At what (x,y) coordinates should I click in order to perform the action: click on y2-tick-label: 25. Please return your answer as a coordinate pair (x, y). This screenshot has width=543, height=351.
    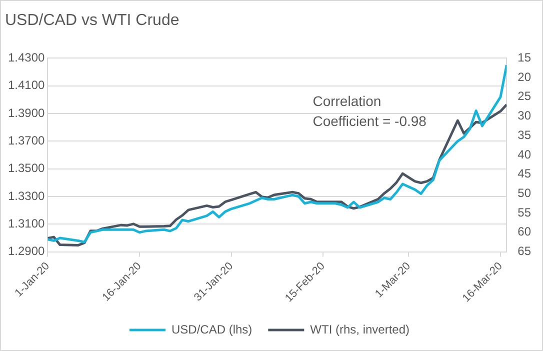
    Looking at the image, I should click on (525, 96).